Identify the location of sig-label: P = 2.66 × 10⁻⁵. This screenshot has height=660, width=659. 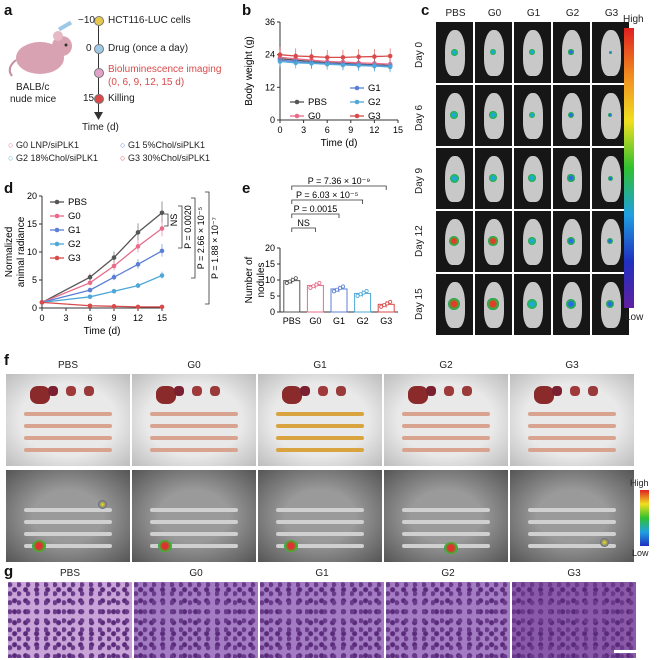
(201, 238).